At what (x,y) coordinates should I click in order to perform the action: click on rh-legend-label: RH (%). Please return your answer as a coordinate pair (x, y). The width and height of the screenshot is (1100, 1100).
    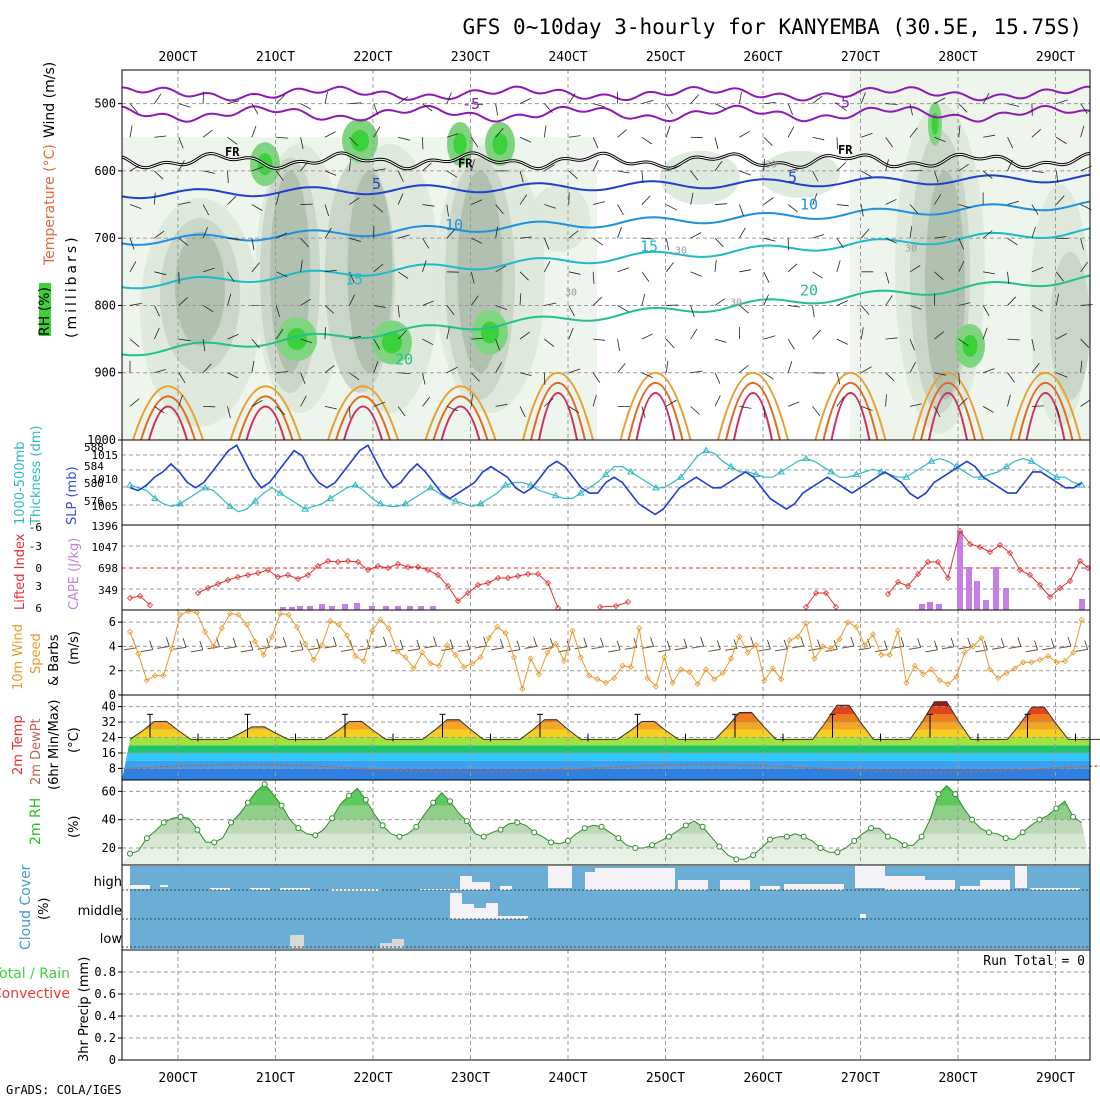
    Looking at the image, I should click on (45, 311).